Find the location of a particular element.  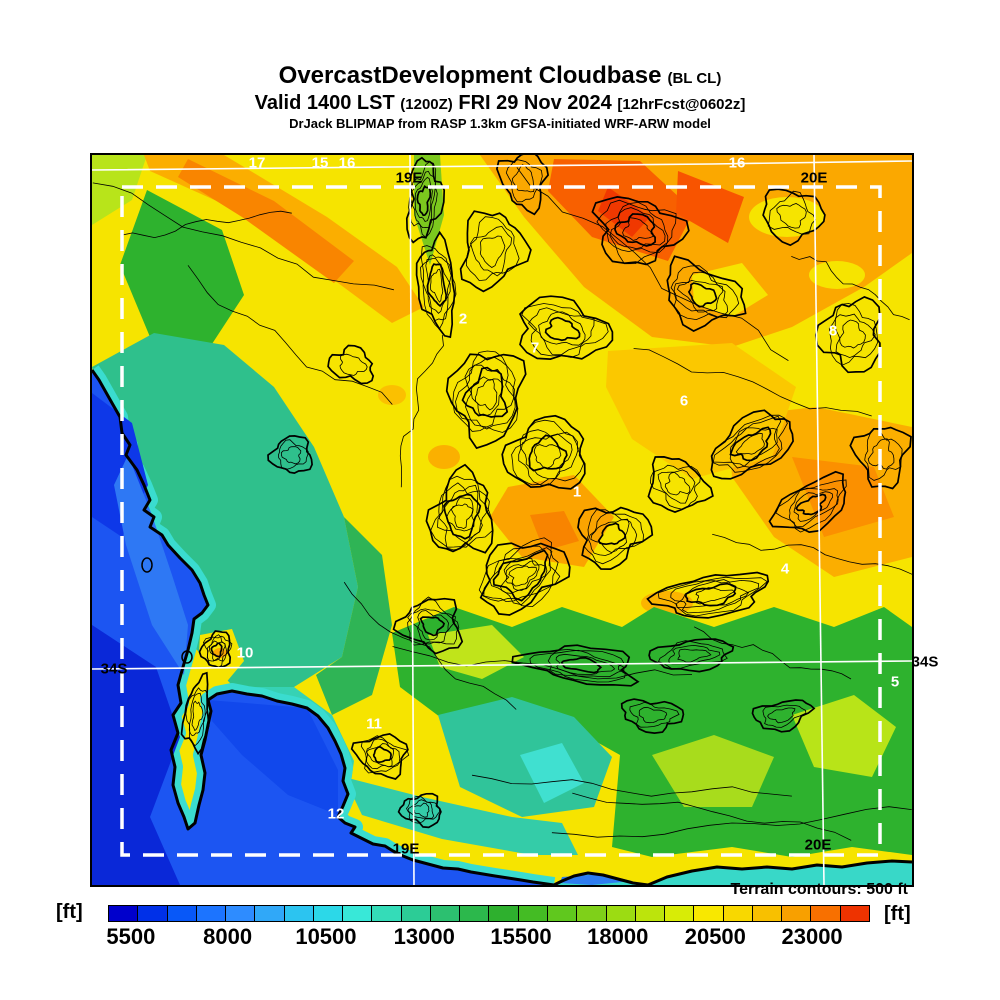

valid-prefix: Valid 1400 LST is located at coordinates (324, 103).